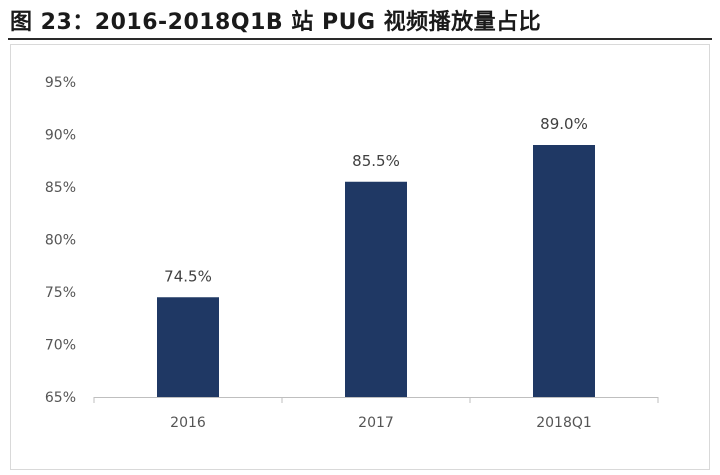 The image size is (720, 475). Describe the element at coordinates (376, 423) in the screenshot. I see `x-tick-label: 2017` at that location.